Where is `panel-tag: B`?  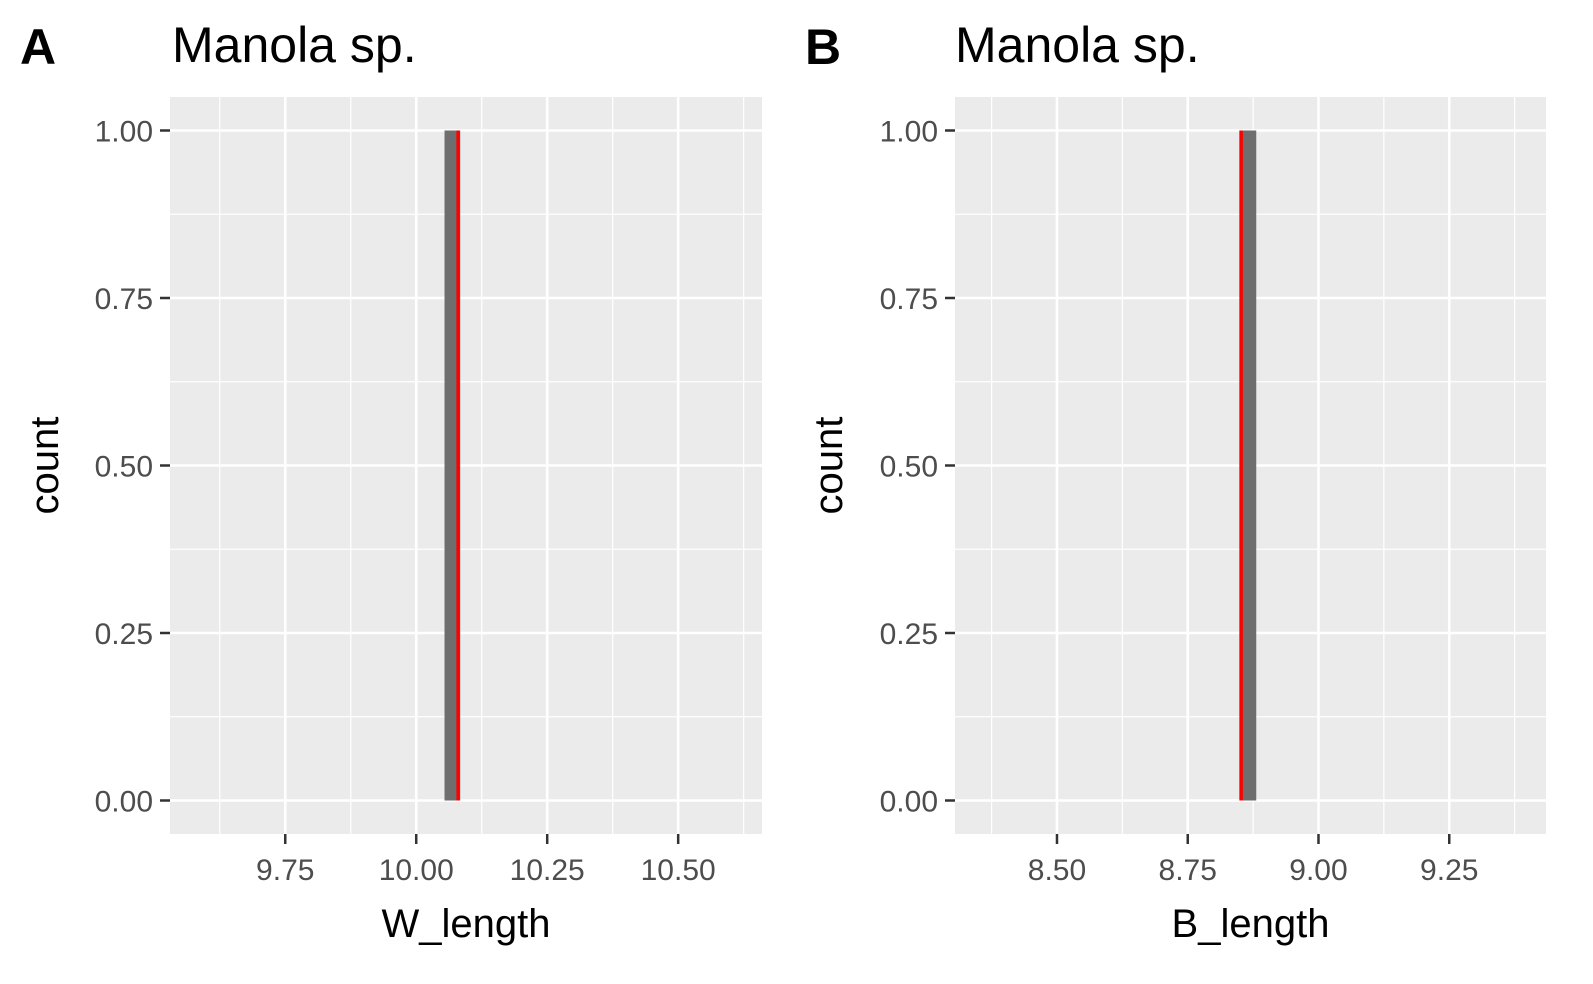 panel-tag: B is located at coordinates (823, 47).